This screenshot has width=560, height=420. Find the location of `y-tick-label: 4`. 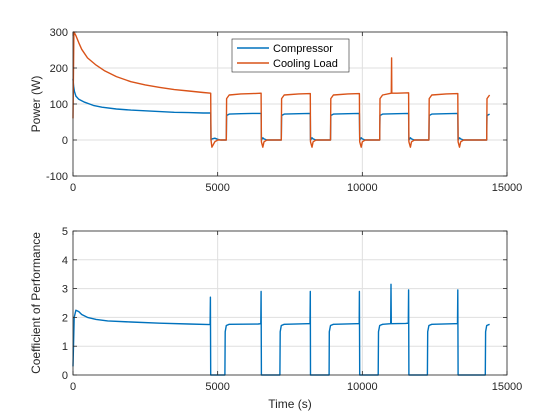

y-tick-label: 4 is located at coordinates (65, 261).